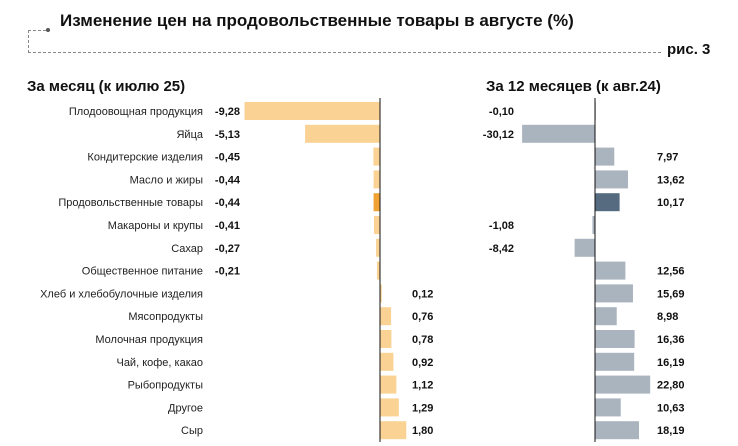  What do you see at coordinates (498, 135) in the screenshot?
I see `value-label: -30,12` at bounding box center [498, 135].